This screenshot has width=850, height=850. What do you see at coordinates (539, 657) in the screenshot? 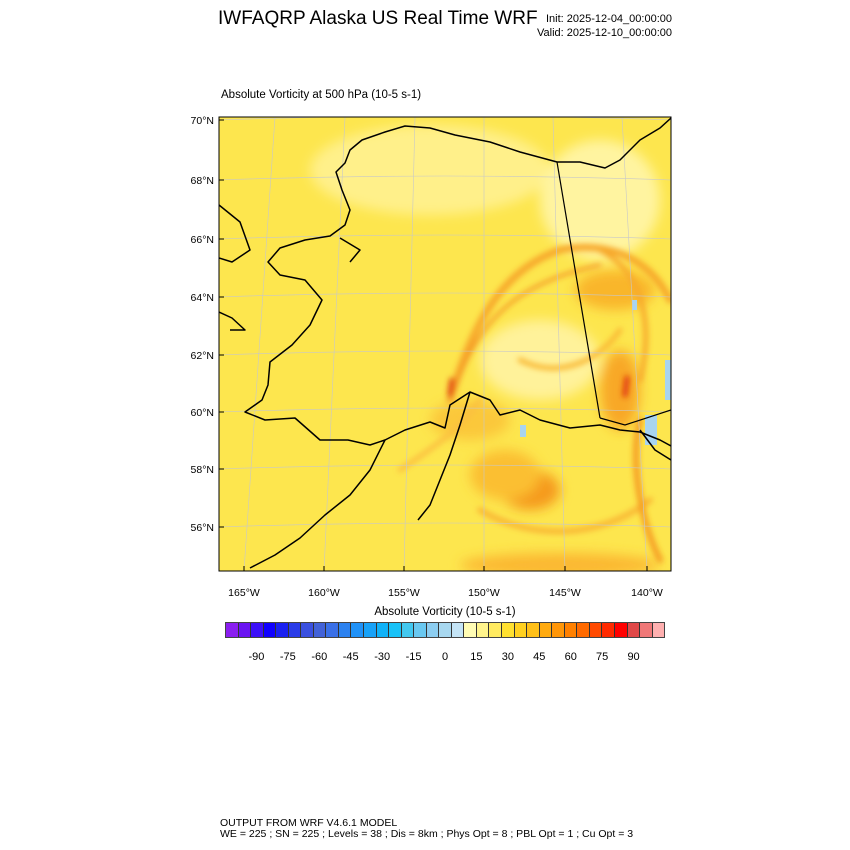
I see `colorbar-label: 45` at bounding box center [539, 657].